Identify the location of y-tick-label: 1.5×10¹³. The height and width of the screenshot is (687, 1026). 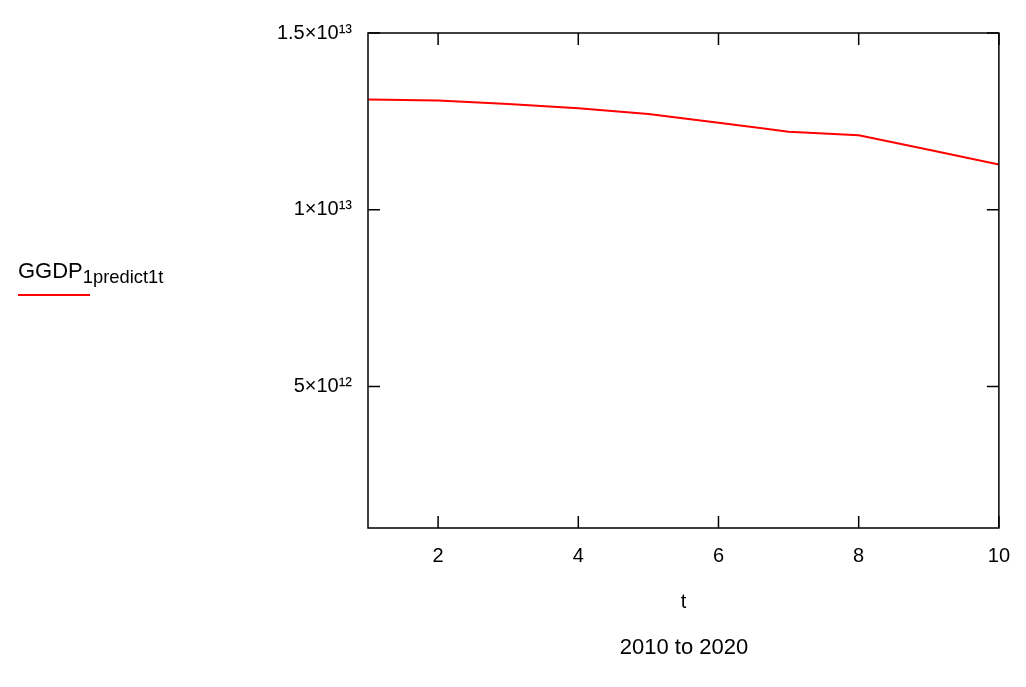
(314, 31).